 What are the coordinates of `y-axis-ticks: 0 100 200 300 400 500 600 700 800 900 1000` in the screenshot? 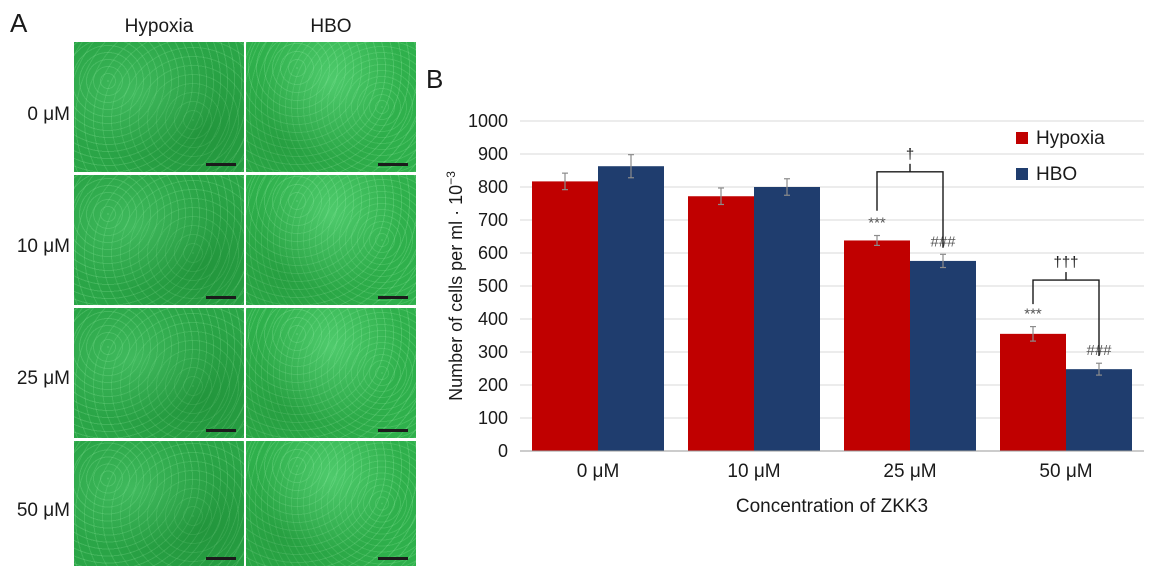 It's located at (488, 286).